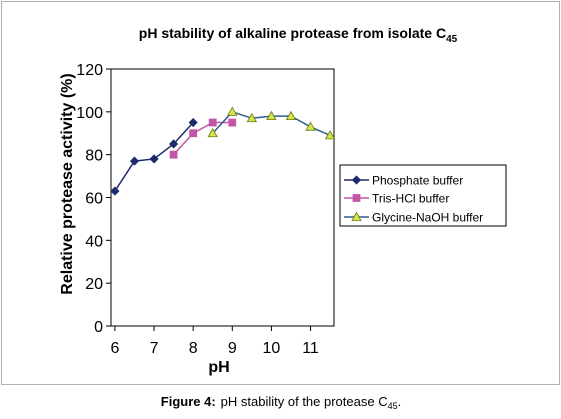 Image resolution: width=561 pixels, height=419 pixels. Describe the element at coordinates (193, 348) in the screenshot. I see `x-tick-label: 8` at that location.